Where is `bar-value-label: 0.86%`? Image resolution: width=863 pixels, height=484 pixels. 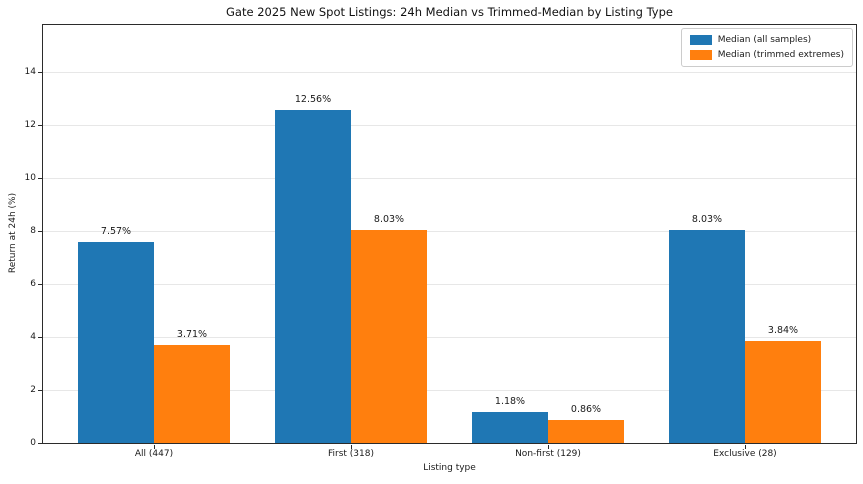 bar-value-label: 0.86% is located at coordinates (586, 409).